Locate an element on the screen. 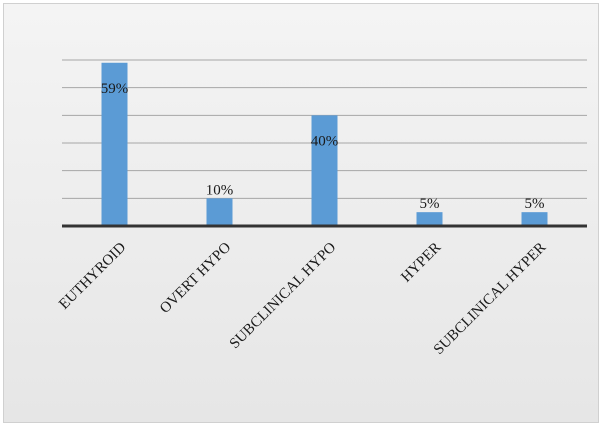  x-tick-label: HYPER is located at coordinates (421, 263).